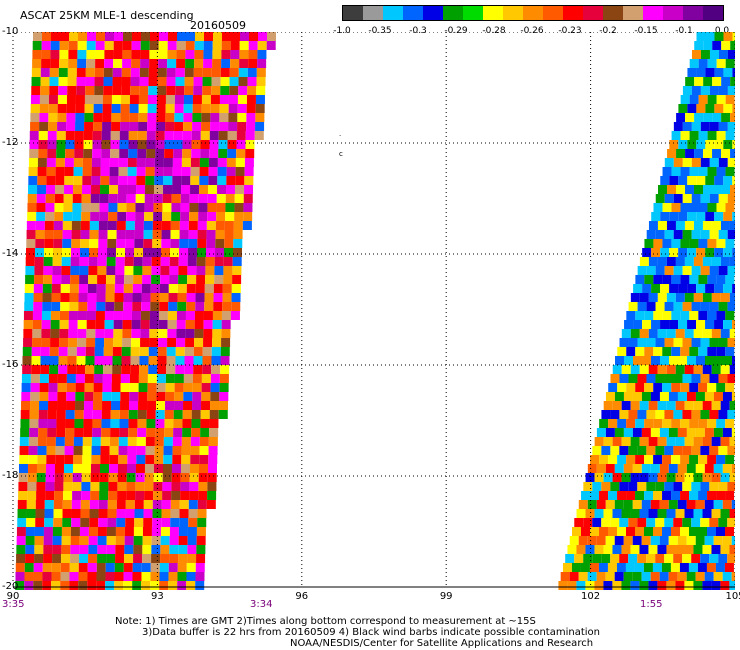 This screenshot has width=740, height=650. What do you see at coordinates (613, 13) in the screenshot?
I see `colorbar-segment` at bounding box center [613, 13].